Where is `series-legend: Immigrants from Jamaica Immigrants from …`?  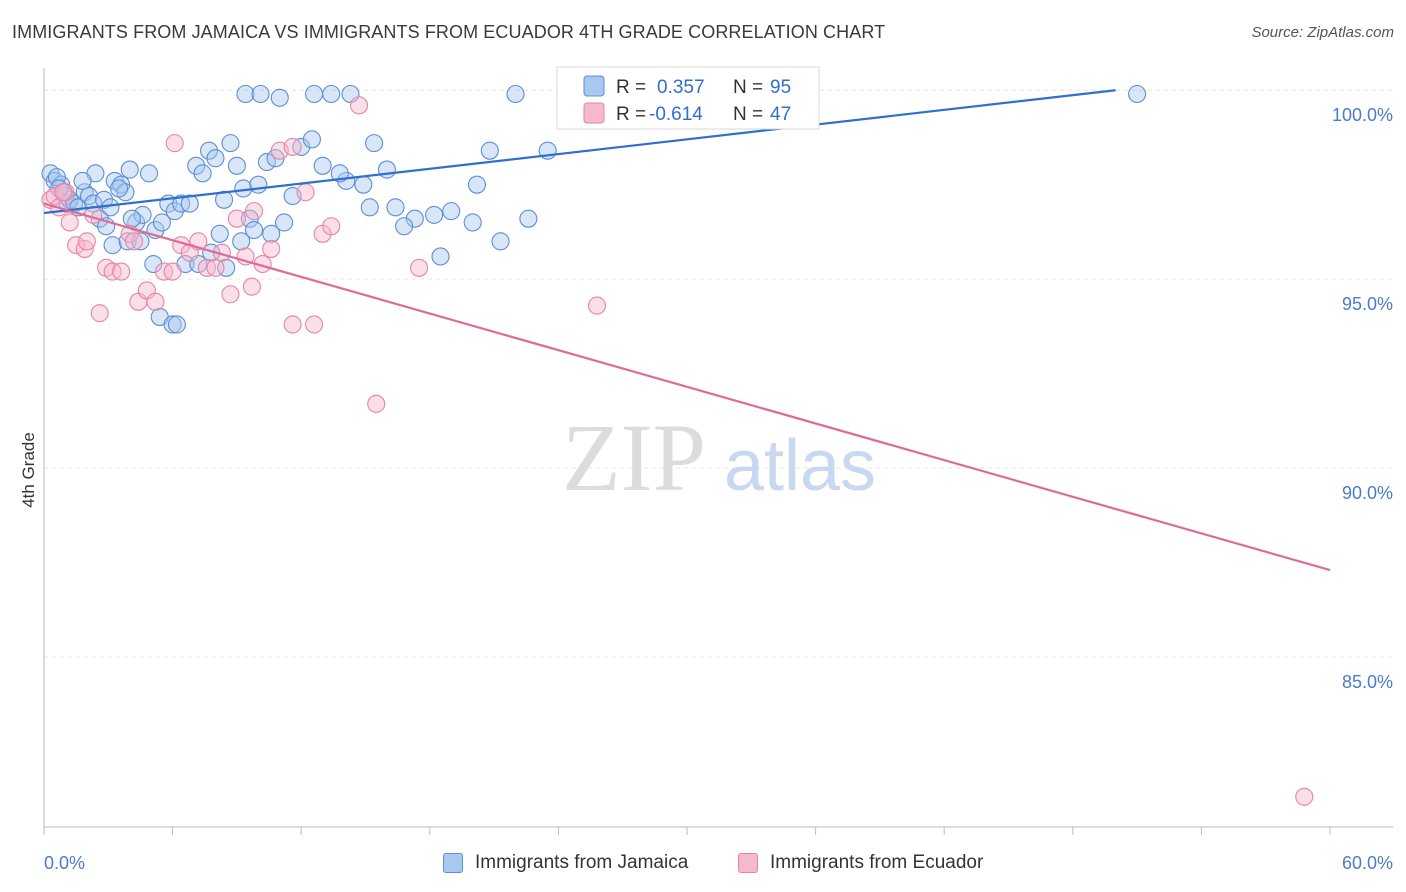 series-legend: Immigrants from Jamaica Immigrants from … is located at coordinates (703, 866).